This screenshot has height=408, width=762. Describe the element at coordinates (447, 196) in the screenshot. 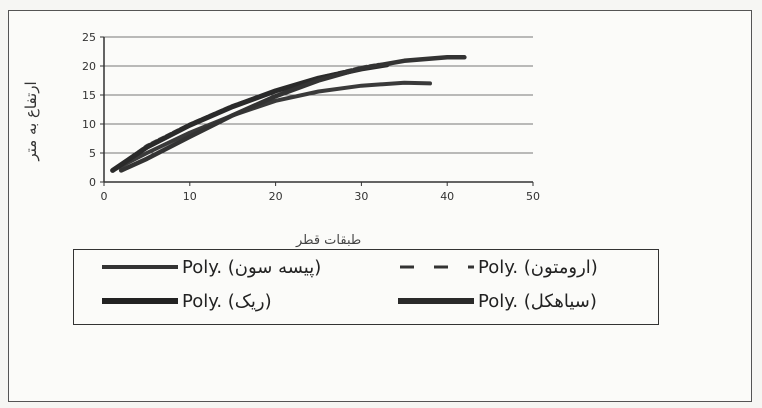

I see `x-tick-label-40: 40` at that location.